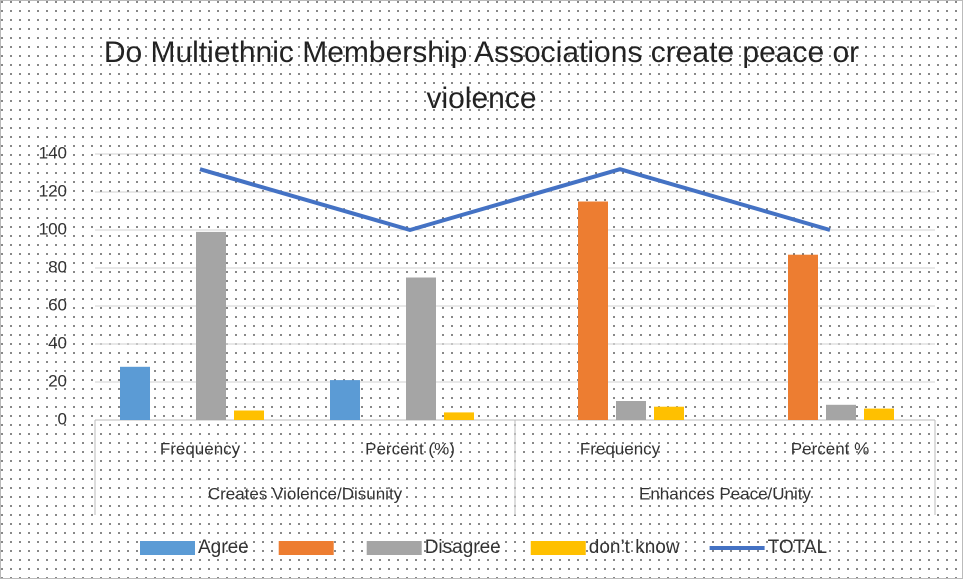 The image size is (963, 579). What do you see at coordinates (53, 228) in the screenshot?
I see `y-tick-label: 100` at bounding box center [53, 228].